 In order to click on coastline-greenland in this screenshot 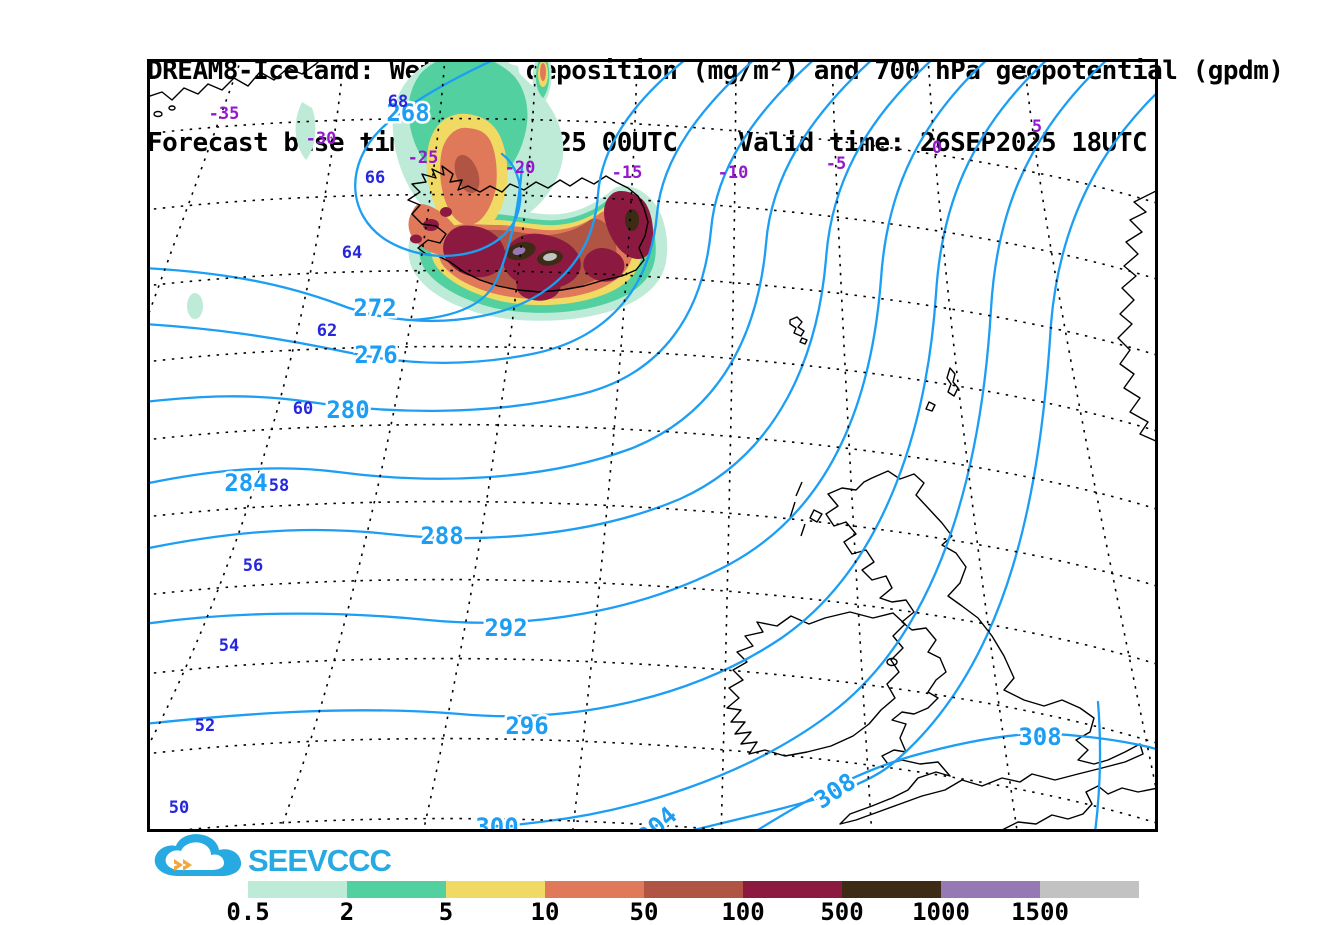, I will do `click(234, 81)`.